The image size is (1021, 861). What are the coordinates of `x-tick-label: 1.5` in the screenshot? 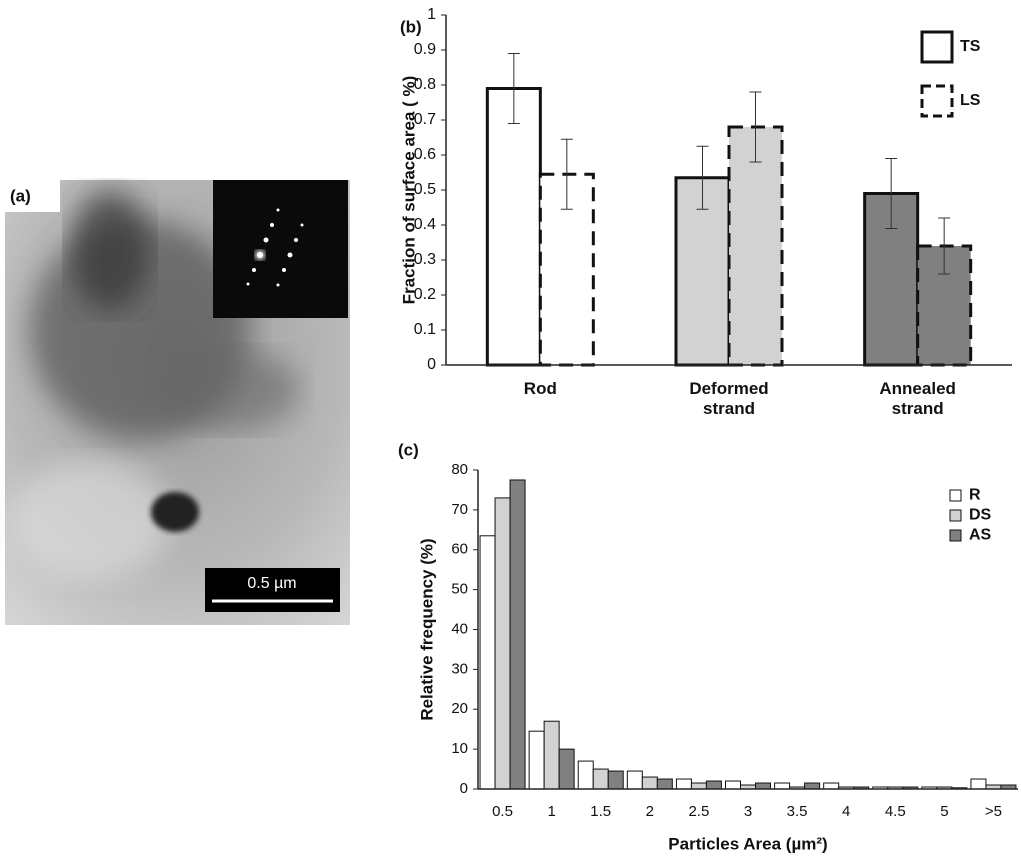 It's located at (601, 811).